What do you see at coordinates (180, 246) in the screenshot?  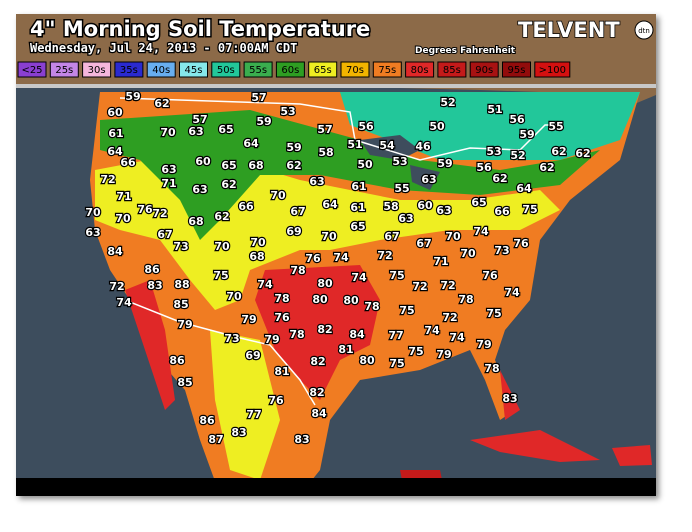 I see `station-temp: 73` at bounding box center [180, 246].